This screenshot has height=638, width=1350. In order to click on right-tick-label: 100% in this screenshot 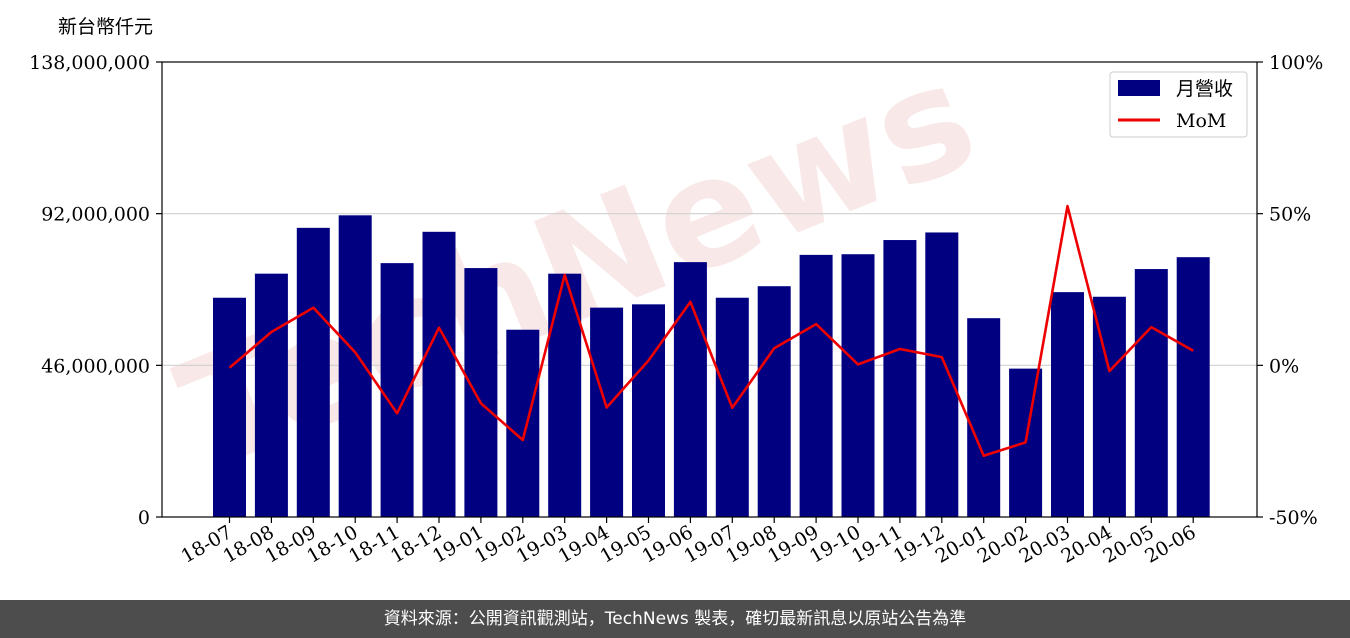, I will do `click(1296, 63)`.